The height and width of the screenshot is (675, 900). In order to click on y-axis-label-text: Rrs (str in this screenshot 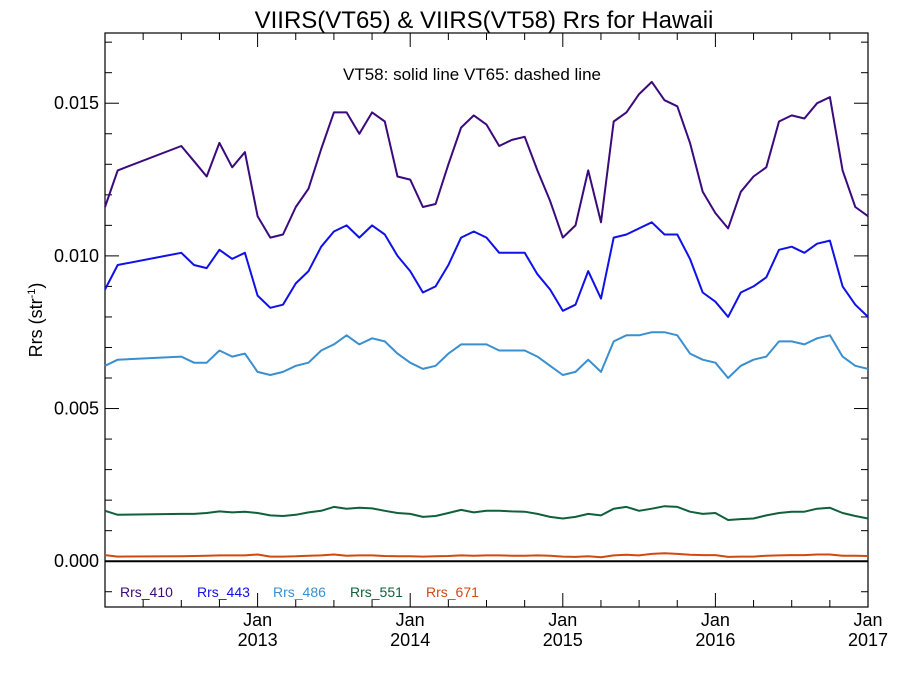, I will do `click(36, 327)`.